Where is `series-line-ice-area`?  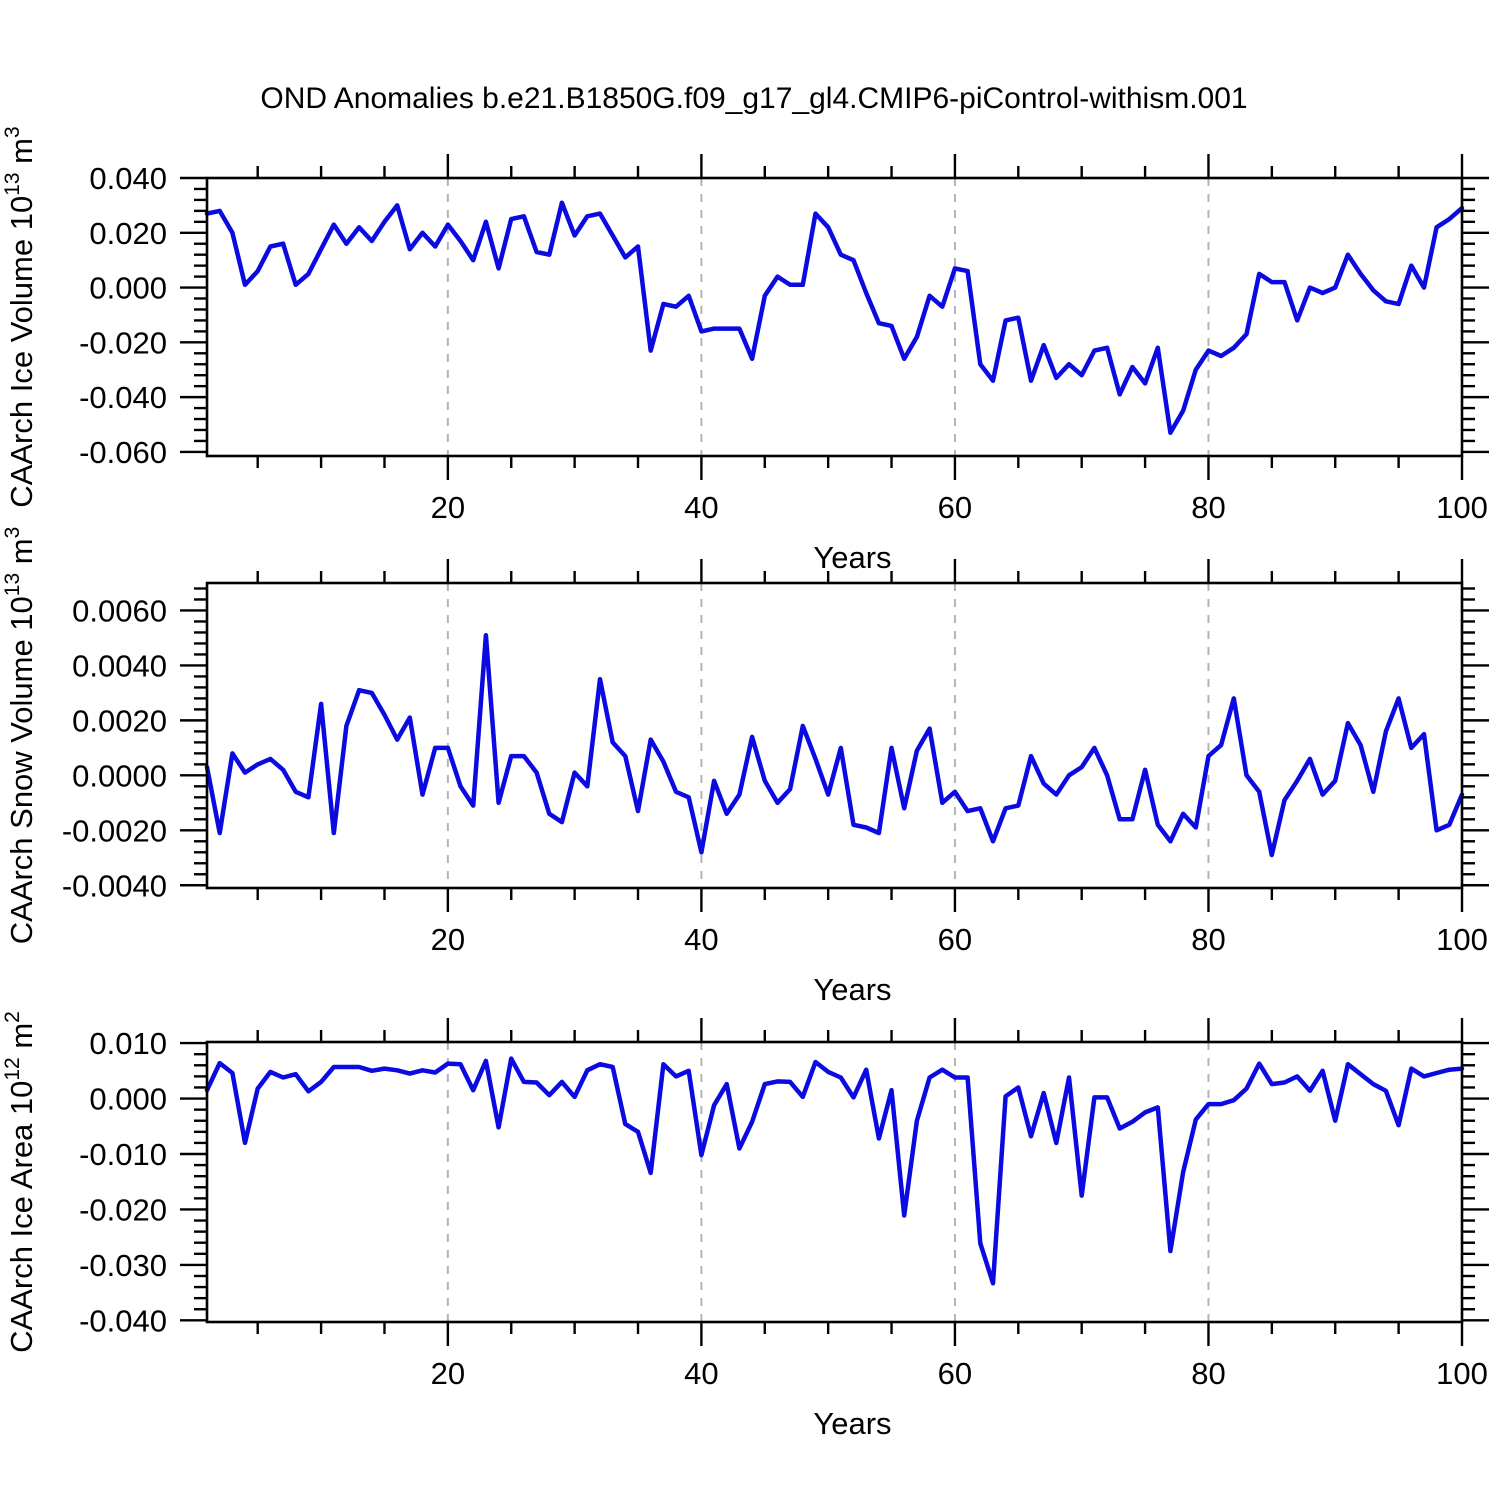
series-line-ice-area is located at coordinates (834, 1171).